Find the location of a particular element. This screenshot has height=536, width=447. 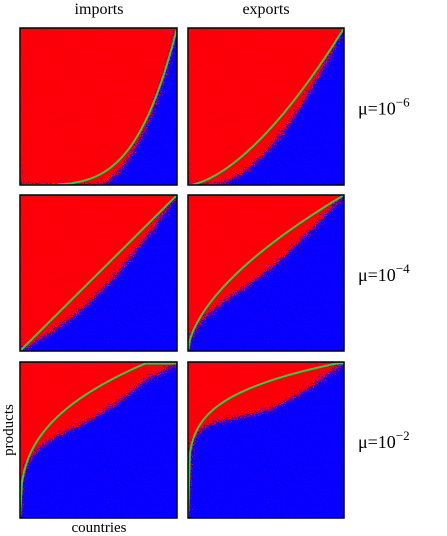

row-label-exponent: −4 is located at coordinates (403, 268).